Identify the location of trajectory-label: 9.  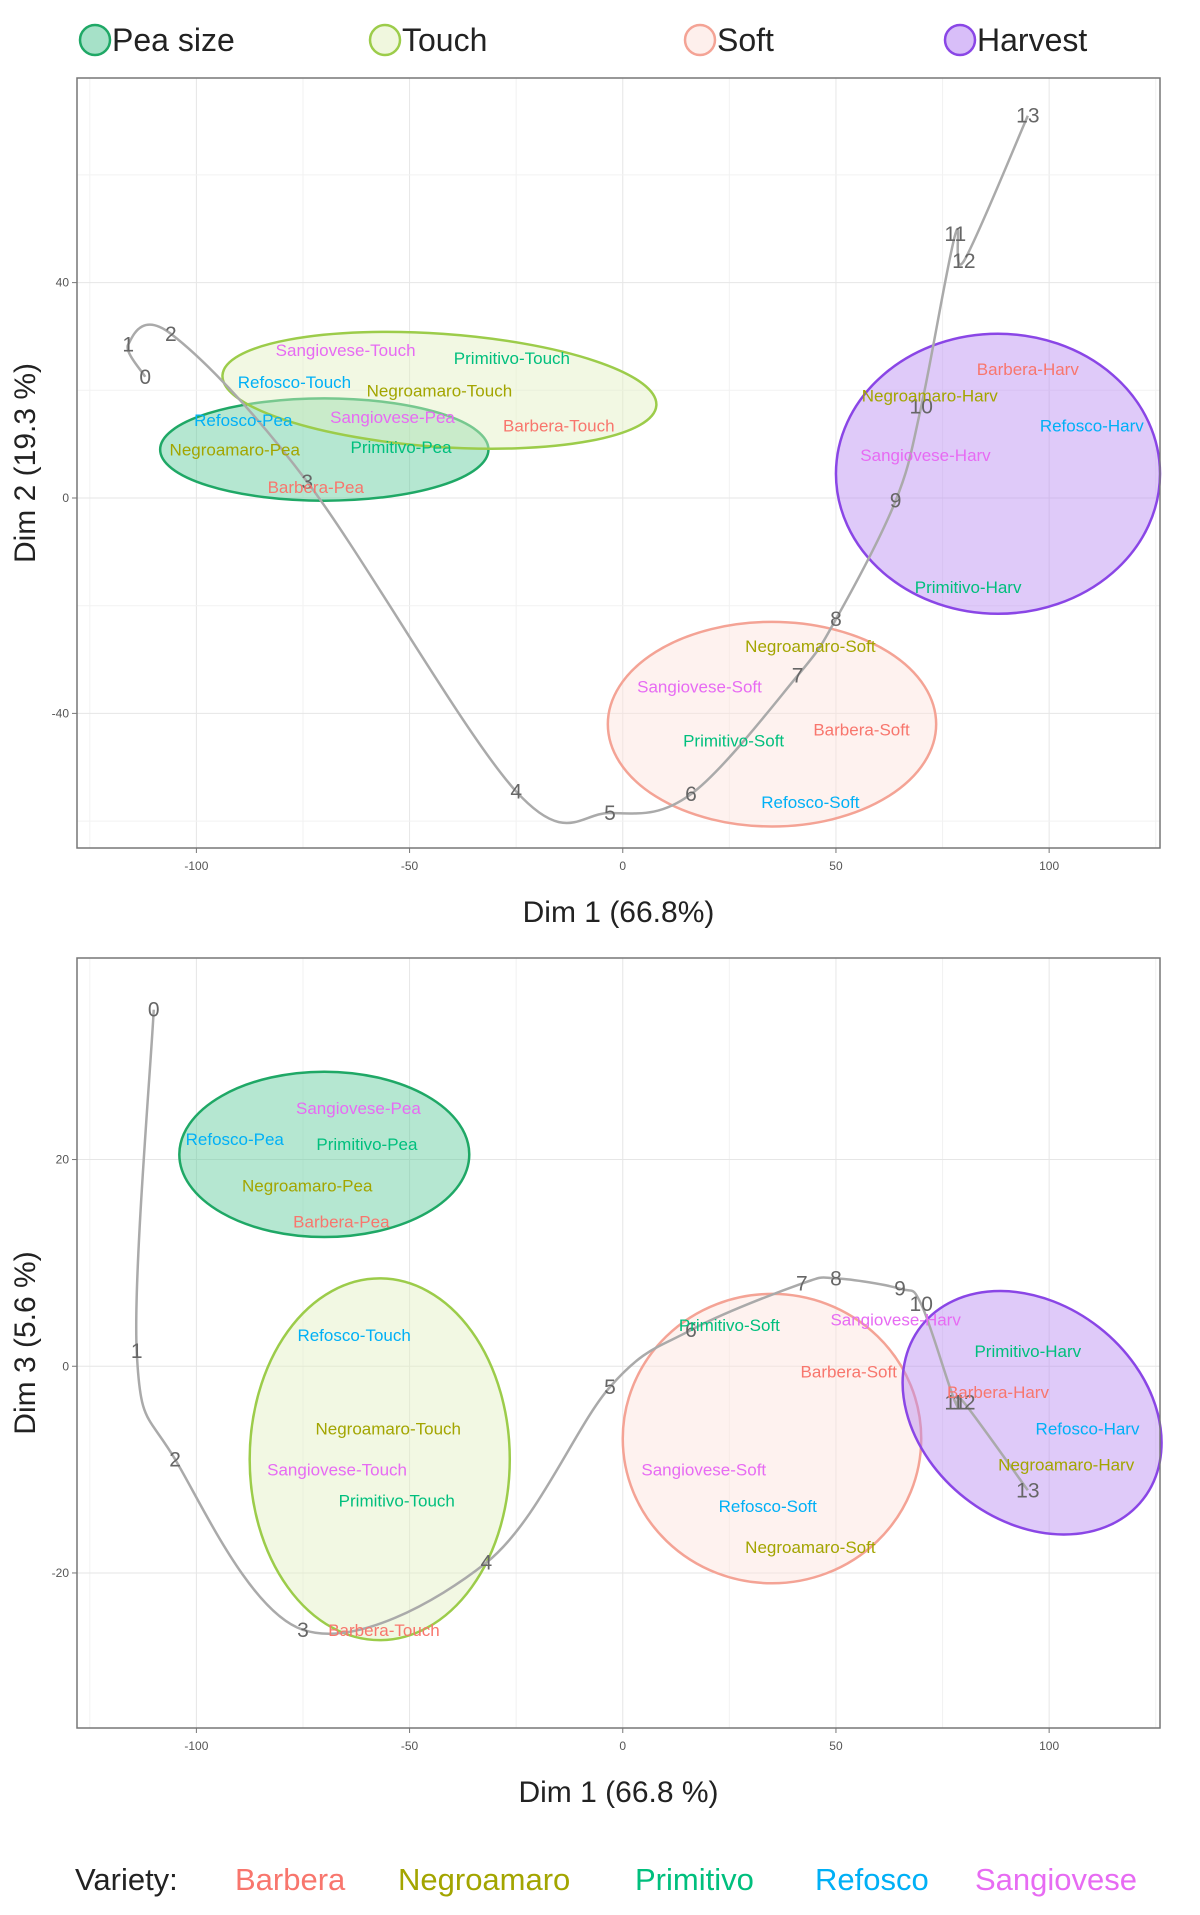
(900, 1289).